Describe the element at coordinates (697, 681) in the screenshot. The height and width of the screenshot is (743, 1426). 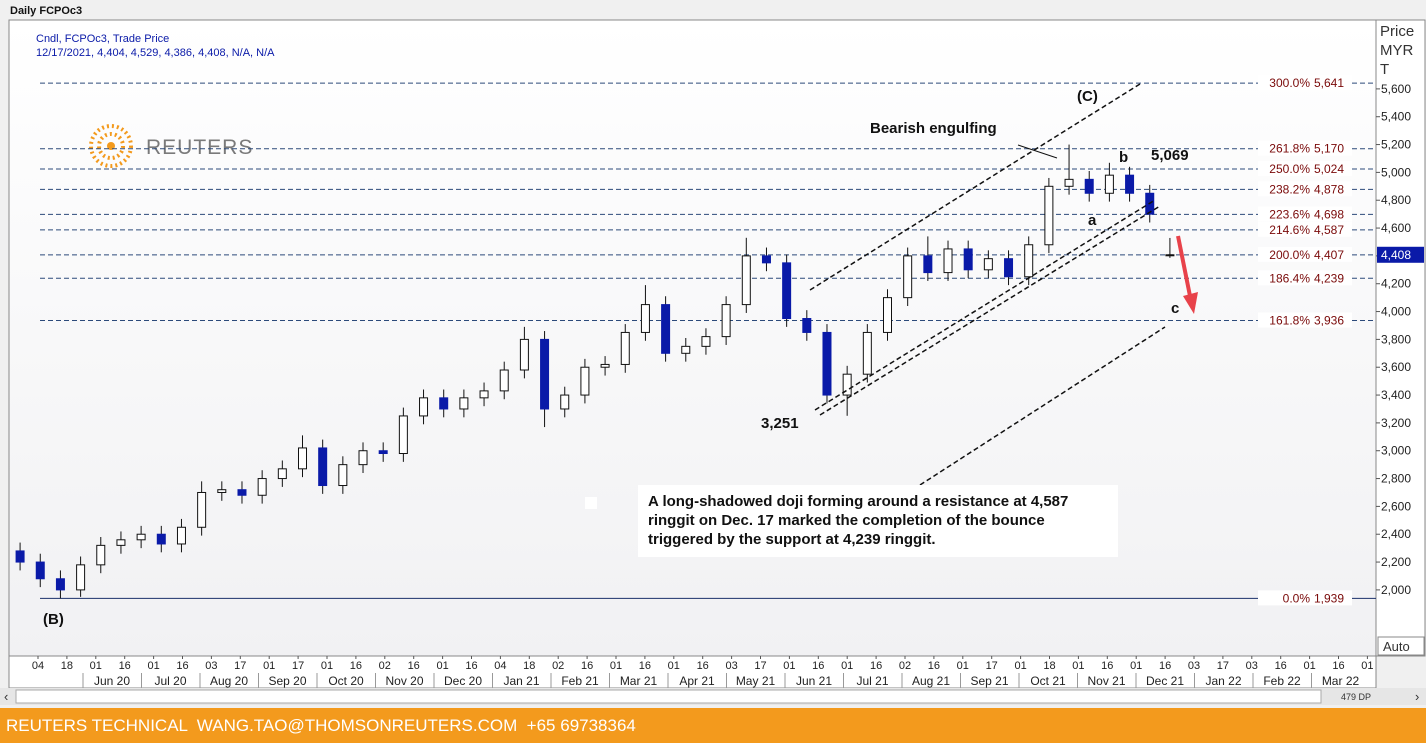
I see `x-month-label: Apr 21` at that location.